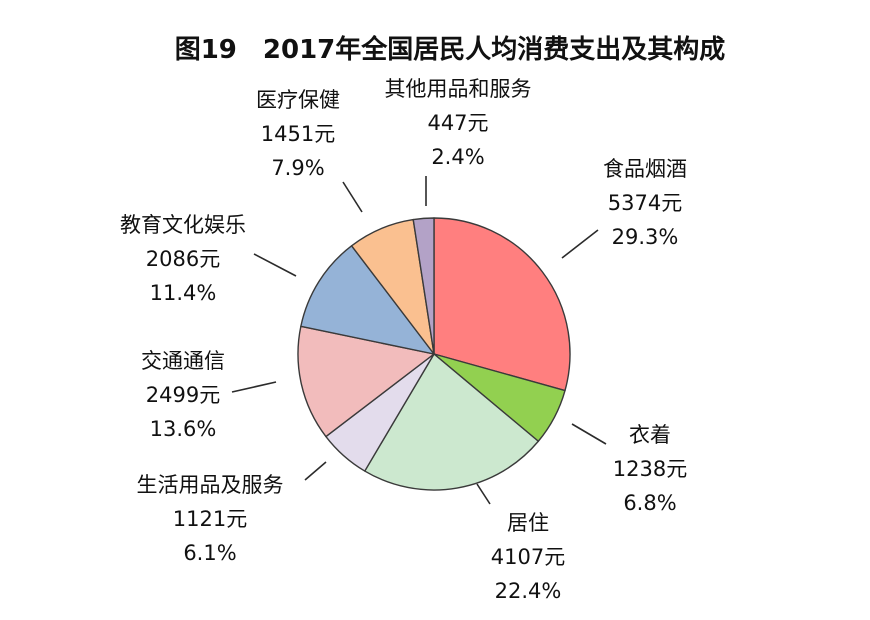 Image resolution: width=870 pixels, height=620 pixels. What do you see at coordinates (457, 157) in the screenshot?
I see `slice-8-percent-label: 2.4%` at bounding box center [457, 157].